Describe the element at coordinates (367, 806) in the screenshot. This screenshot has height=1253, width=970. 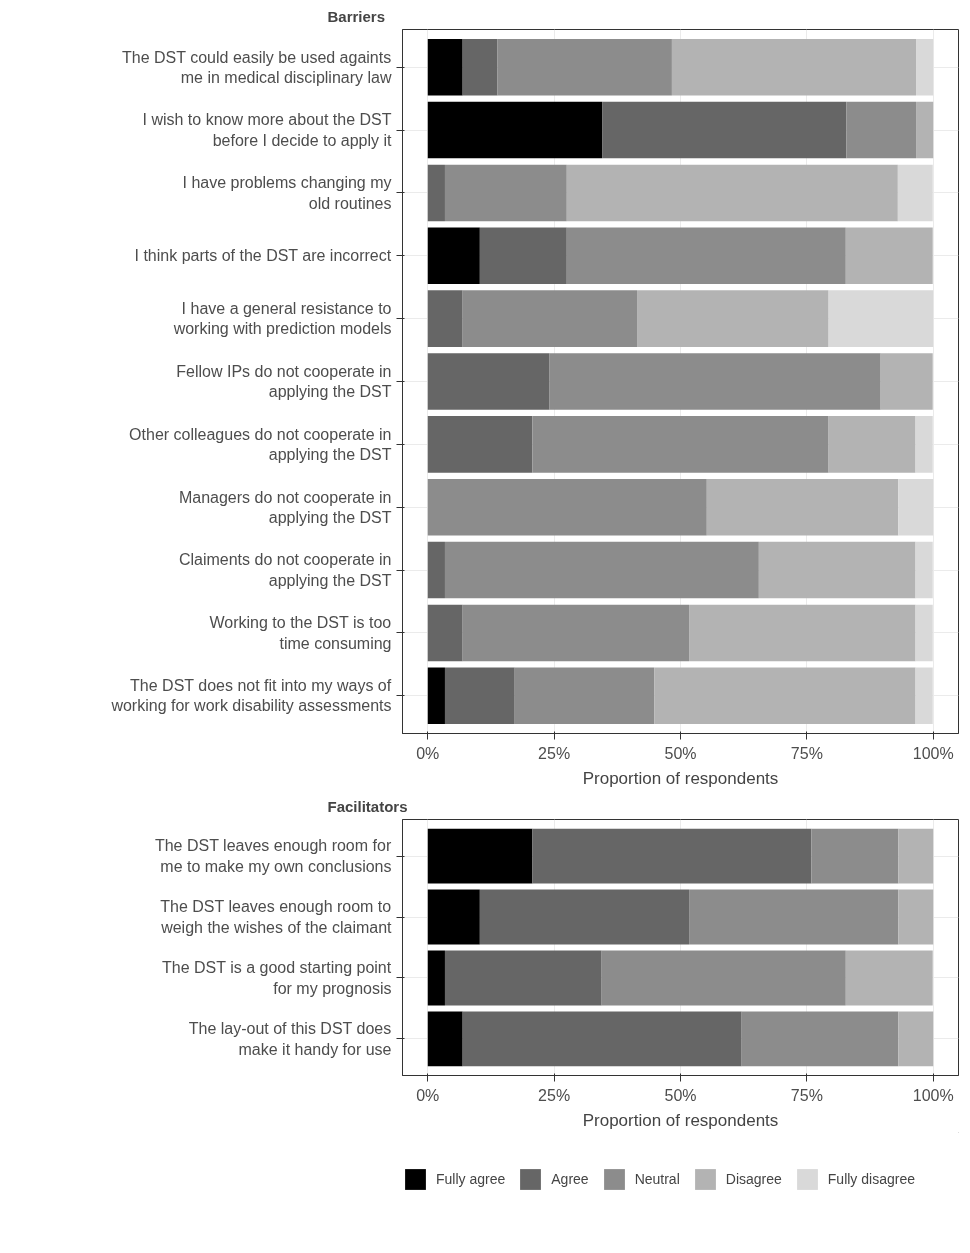
I see `chart-title: Facilitators` at that location.